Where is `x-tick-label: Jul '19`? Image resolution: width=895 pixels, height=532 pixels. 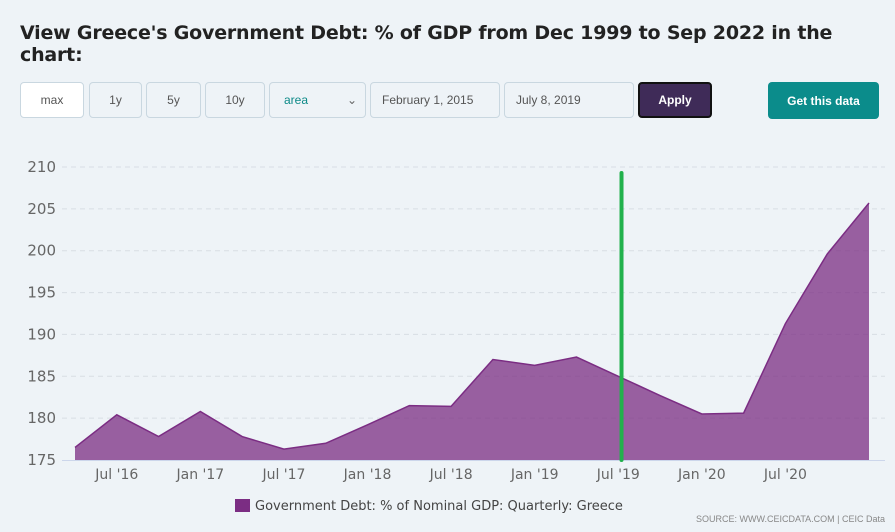
x-tick-label: Jul '19 is located at coordinates (618, 475).